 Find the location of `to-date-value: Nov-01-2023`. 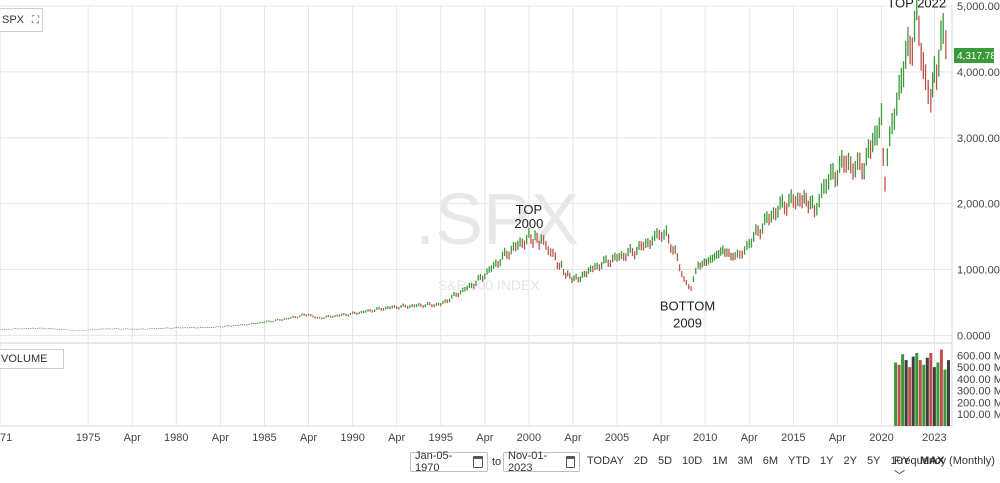

to-date-value: Nov-01-2023 is located at coordinates (528, 462).